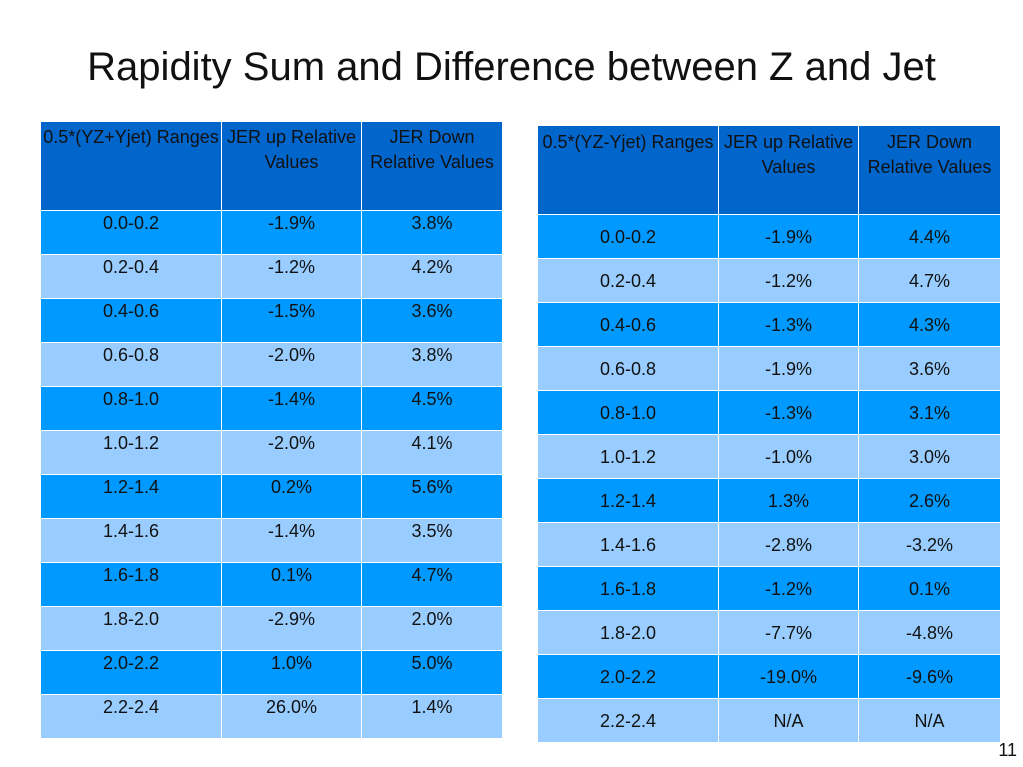 This screenshot has width=1023, height=767. I want to click on table-cell: -4.8%, so click(929, 632).